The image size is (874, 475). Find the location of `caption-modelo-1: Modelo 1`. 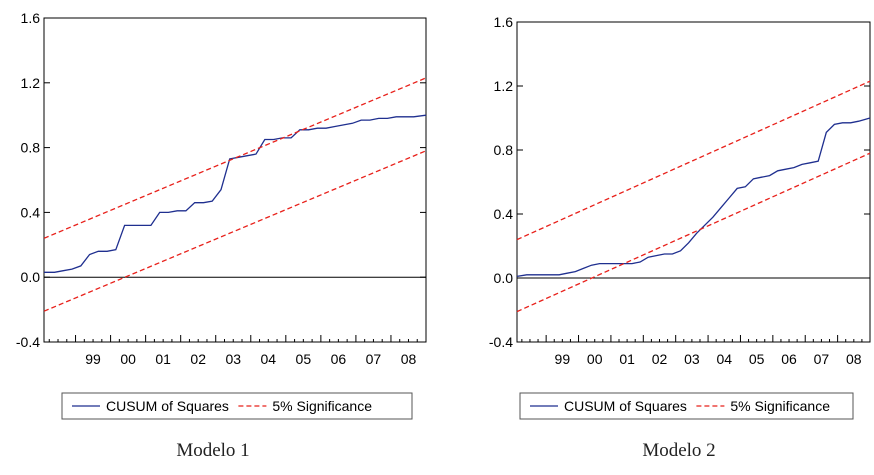

caption-modelo-1: Modelo 1 is located at coordinates (213, 450).